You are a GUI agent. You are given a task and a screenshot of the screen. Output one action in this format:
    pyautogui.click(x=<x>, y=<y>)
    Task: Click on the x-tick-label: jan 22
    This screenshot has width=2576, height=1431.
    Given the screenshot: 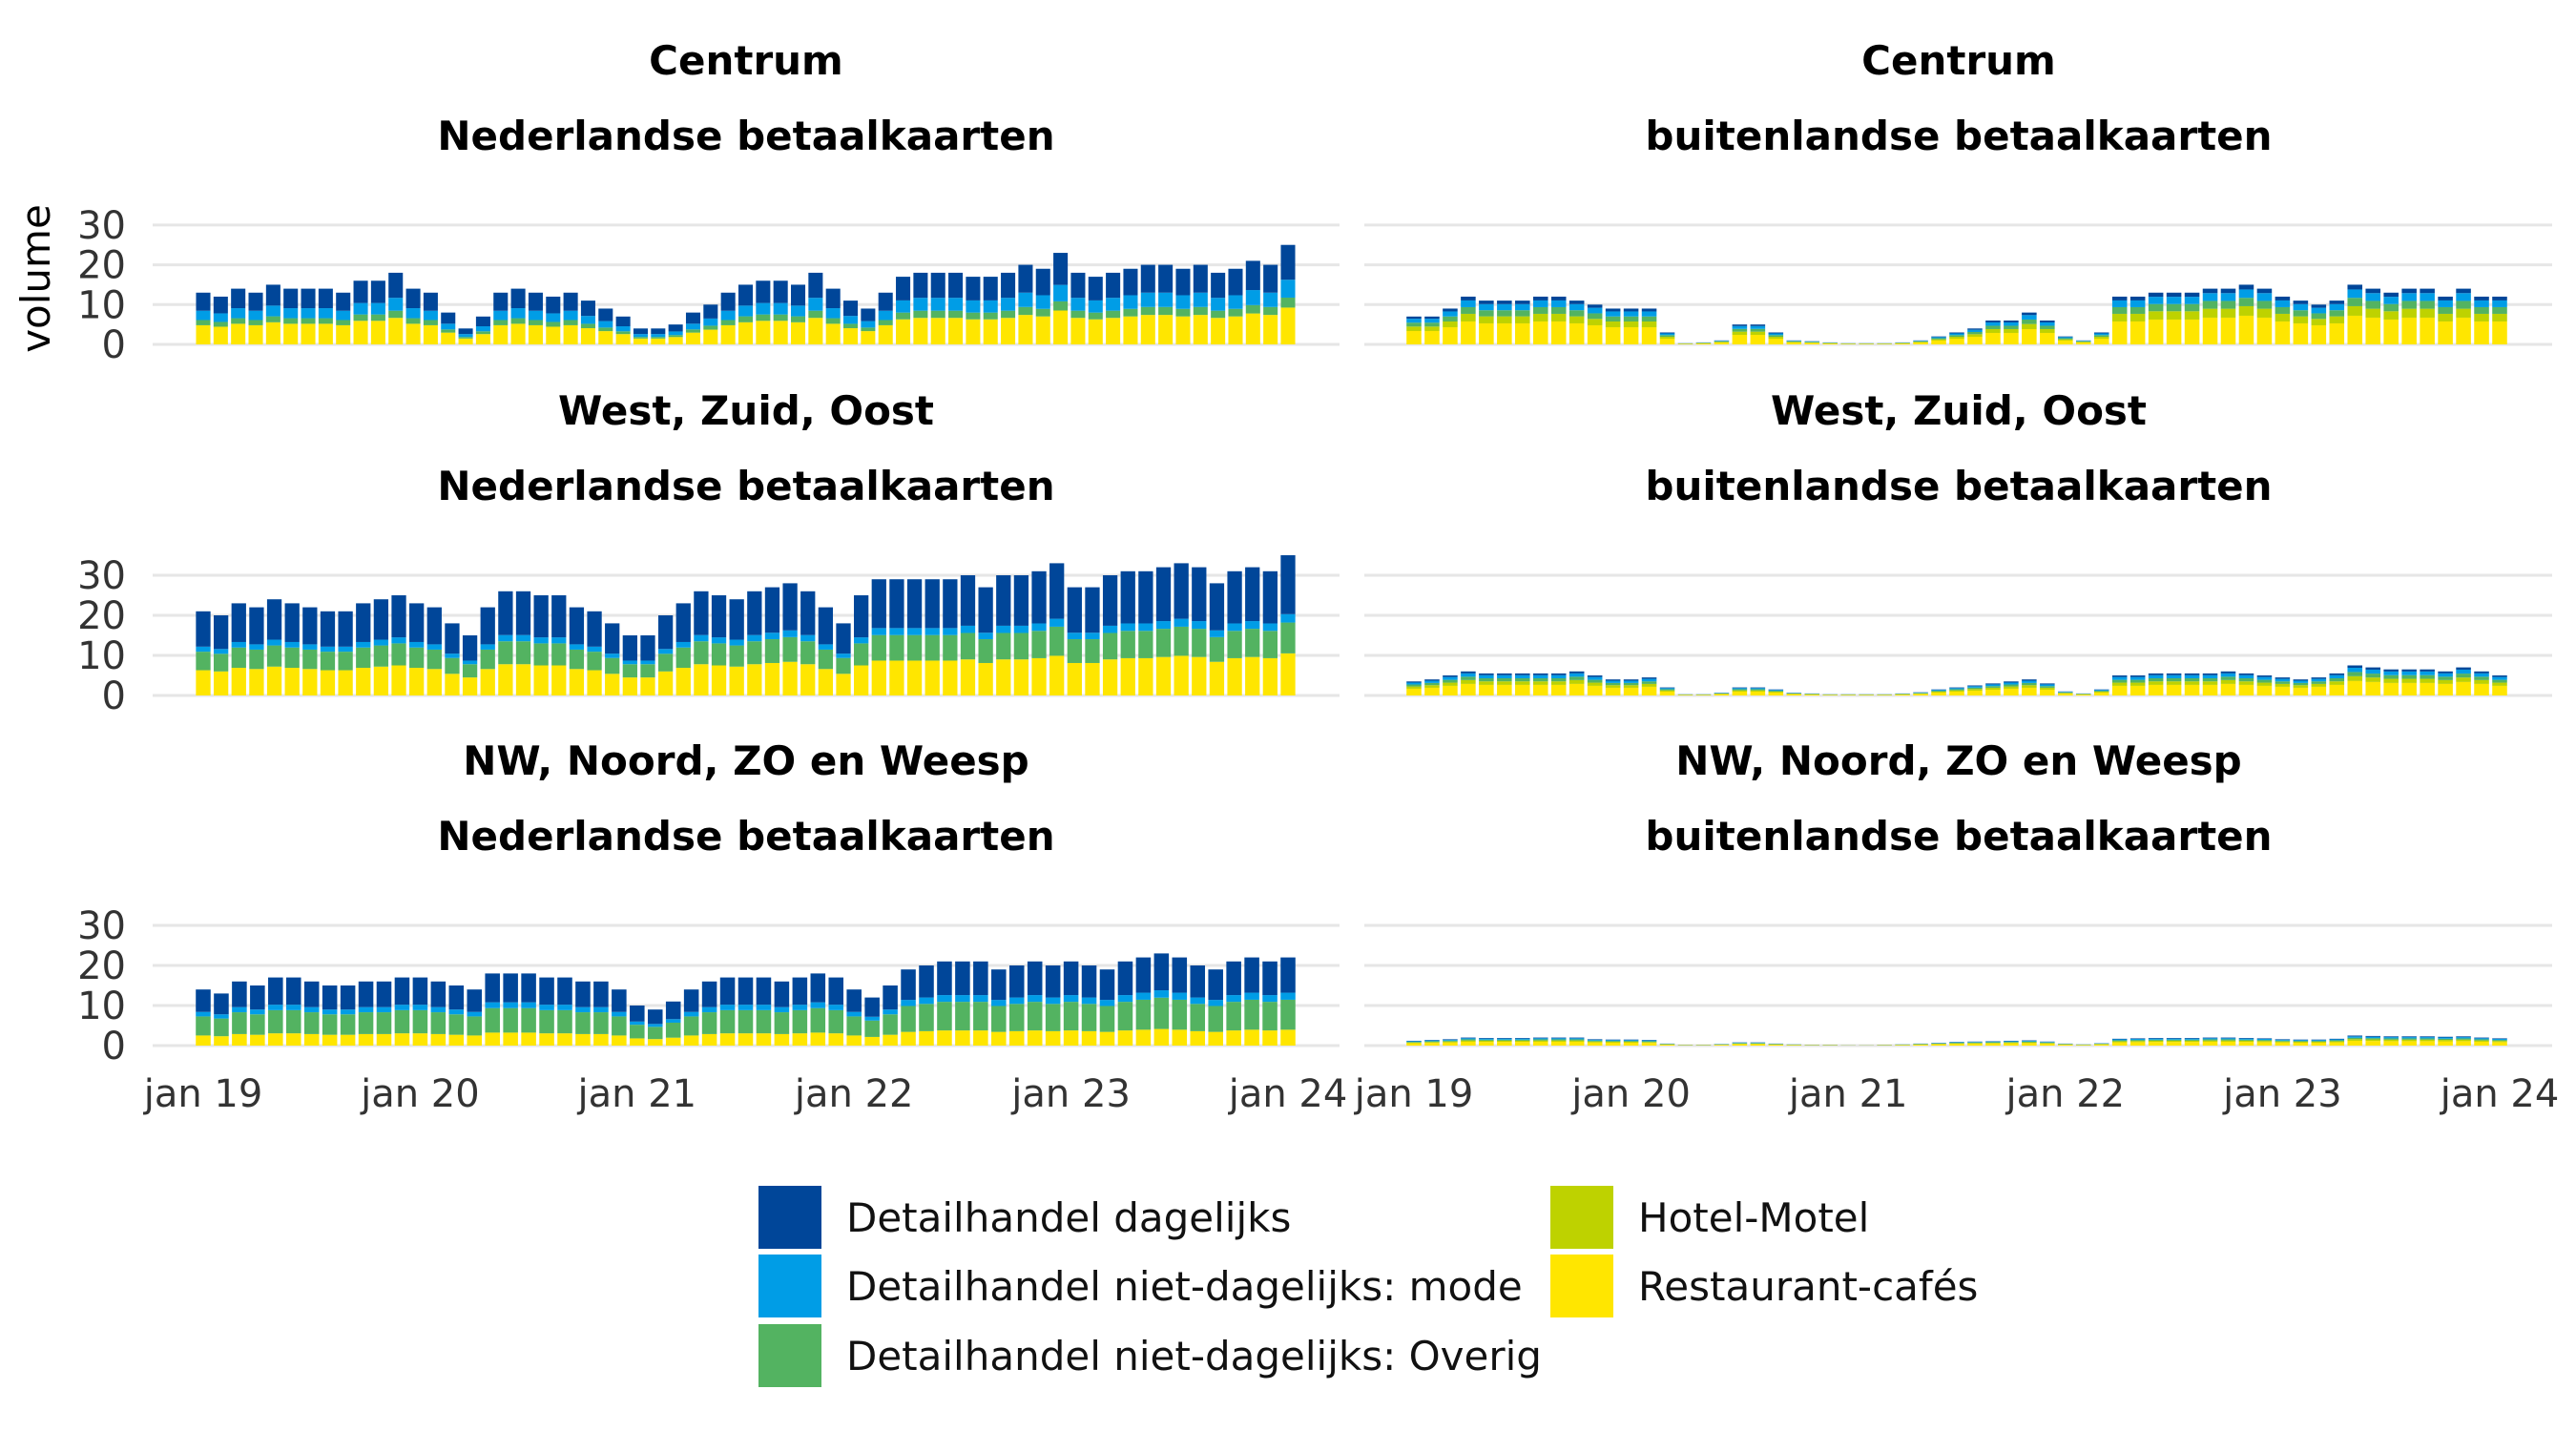 What is the action you would take?
    pyautogui.click(x=854, y=1094)
    